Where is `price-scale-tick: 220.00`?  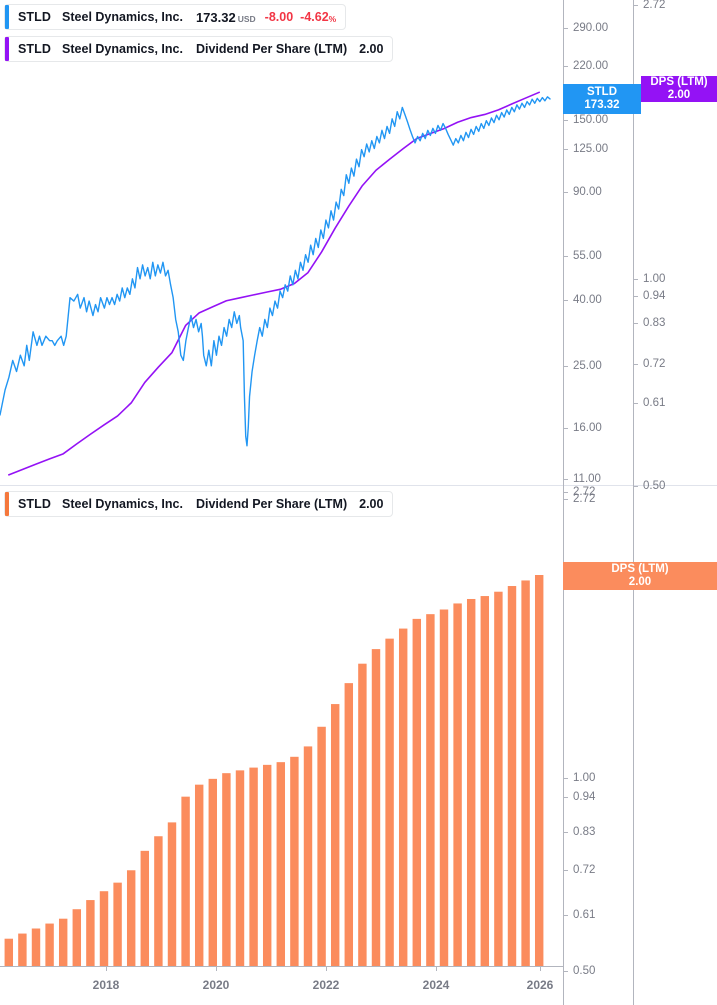
price-scale-tick: 220.00 is located at coordinates (585, 66).